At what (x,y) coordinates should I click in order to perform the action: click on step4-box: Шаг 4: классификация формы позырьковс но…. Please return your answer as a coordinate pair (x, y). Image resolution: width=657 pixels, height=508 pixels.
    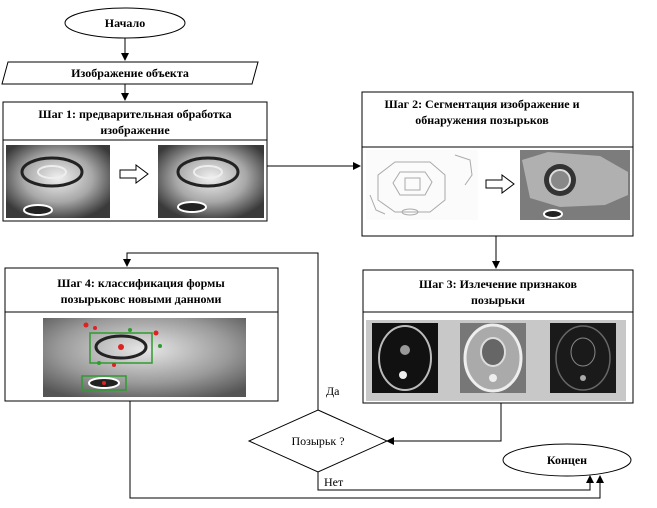
    Looking at the image, I should click on (141, 334).